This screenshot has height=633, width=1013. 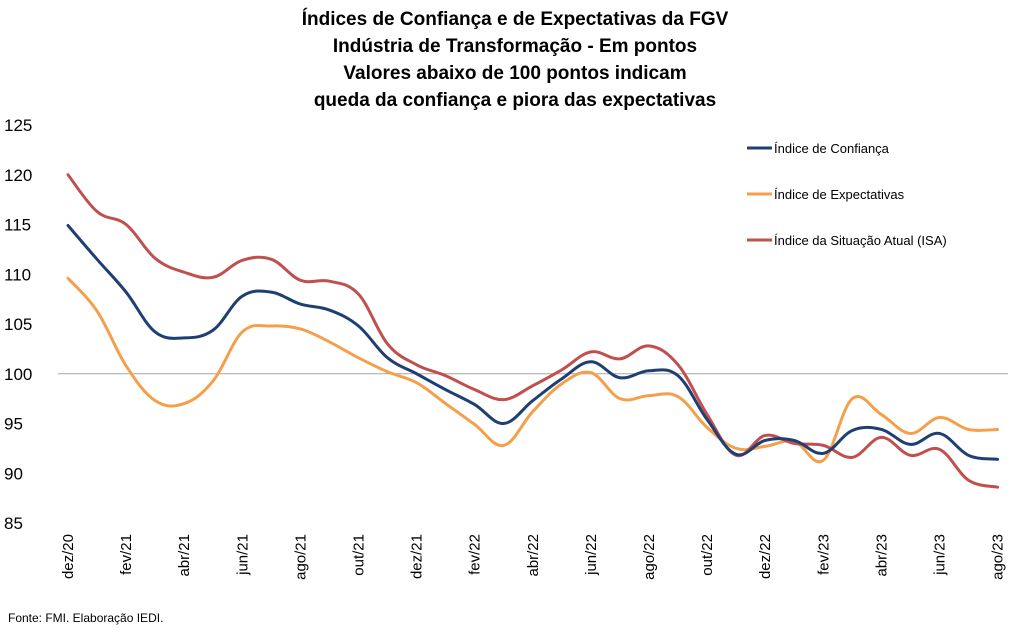 I want to click on legend-label: Índice de Confiança, so click(x=832, y=148).